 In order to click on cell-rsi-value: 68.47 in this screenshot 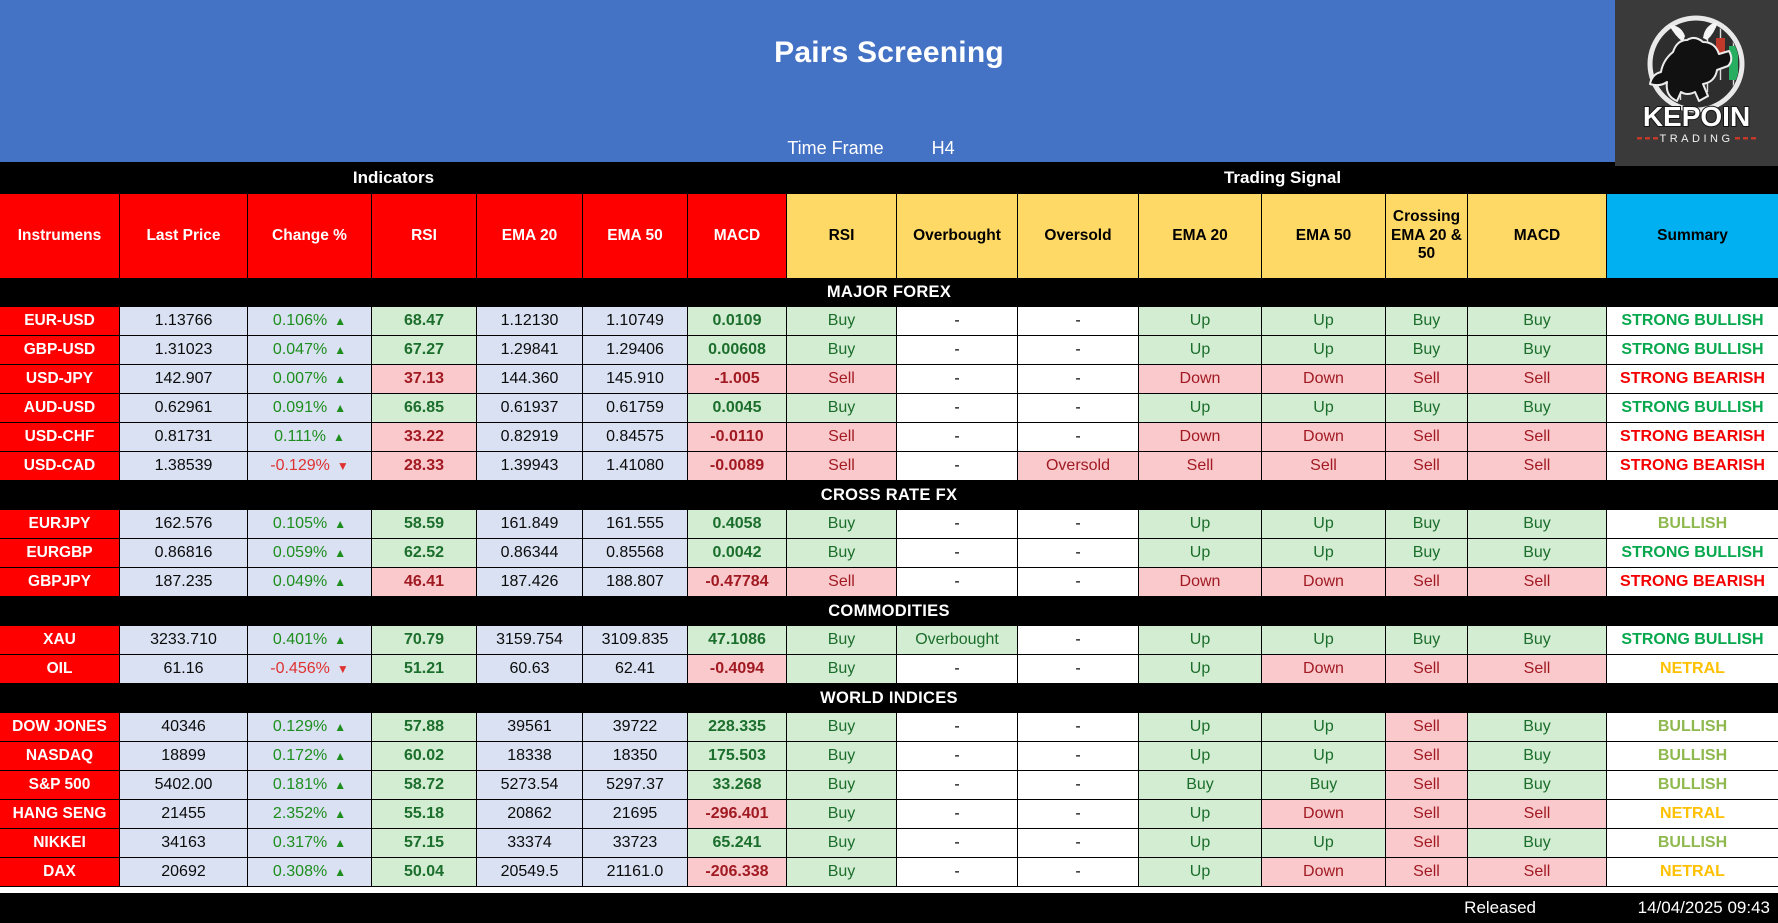, I will do `click(424, 321)`.